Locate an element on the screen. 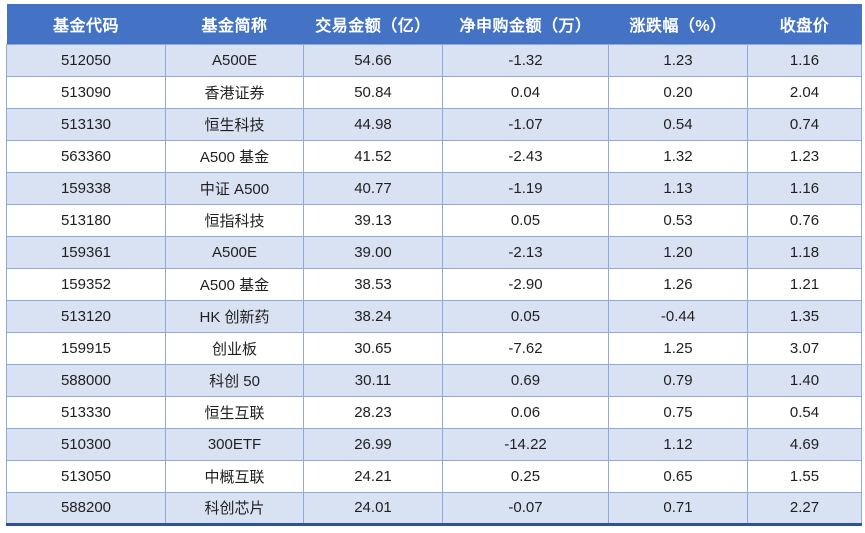 The width and height of the screenshot is (865, 533). cell-net-purchase-amount: -2.90 is located at coordinates (525, 284).